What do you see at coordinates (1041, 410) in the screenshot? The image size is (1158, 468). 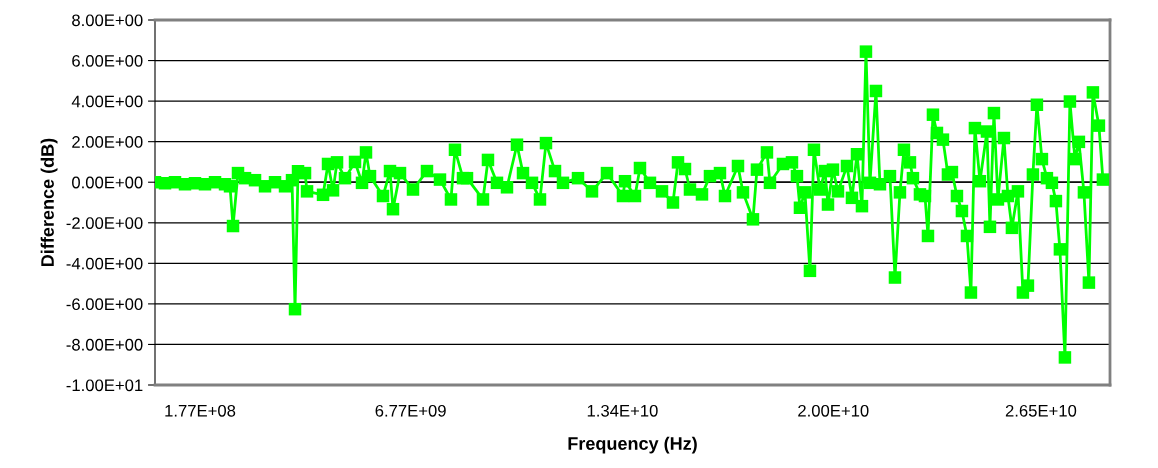 I see `x-tick-label: 2.65E+10` at bounding box center [1041, 410].